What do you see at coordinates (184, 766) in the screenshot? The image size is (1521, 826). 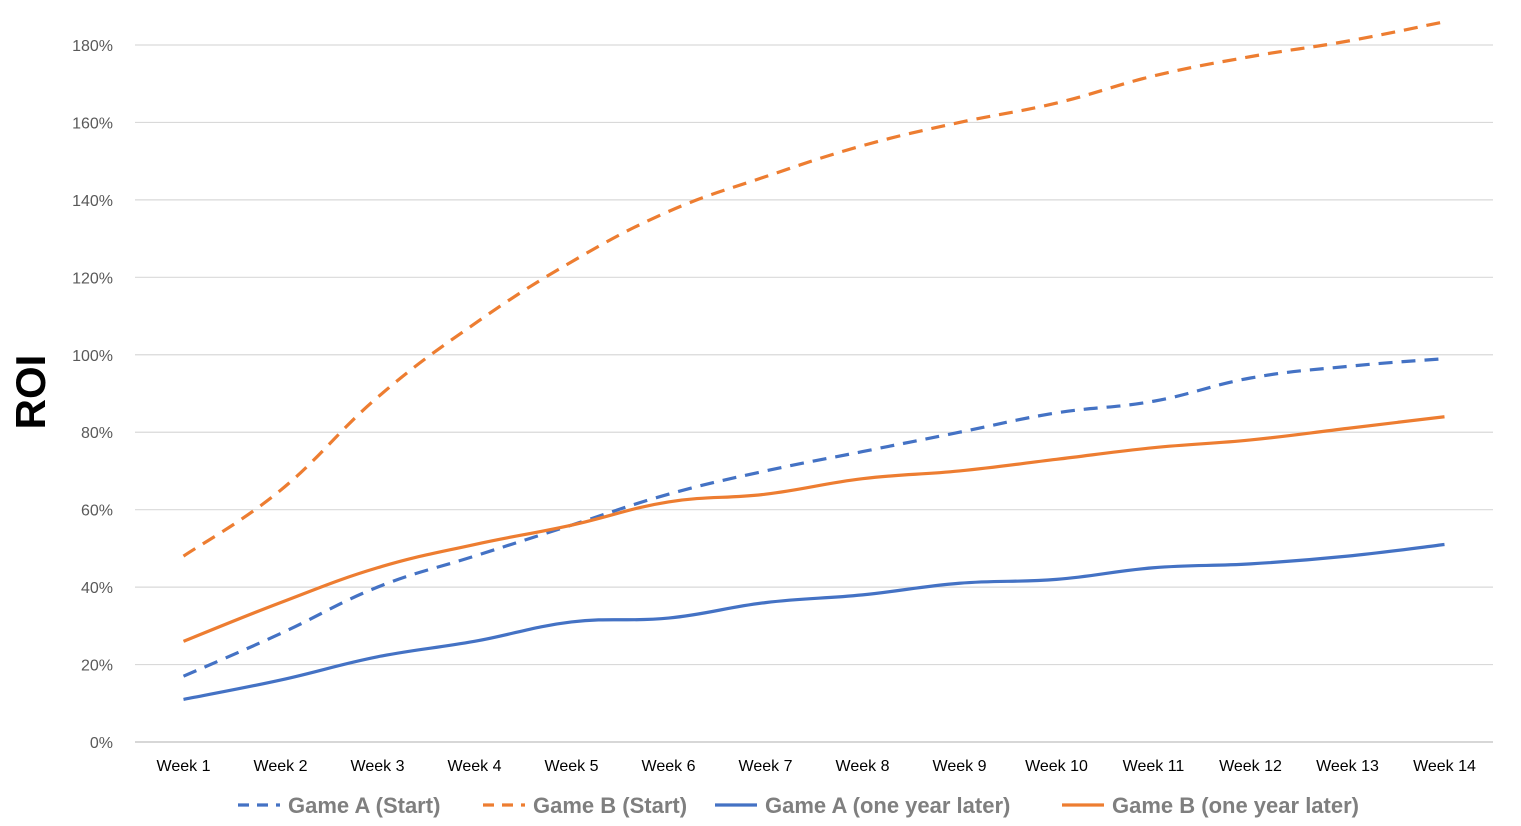 I see `x-tick-label: Week 1` at bounding box center [184, 766].